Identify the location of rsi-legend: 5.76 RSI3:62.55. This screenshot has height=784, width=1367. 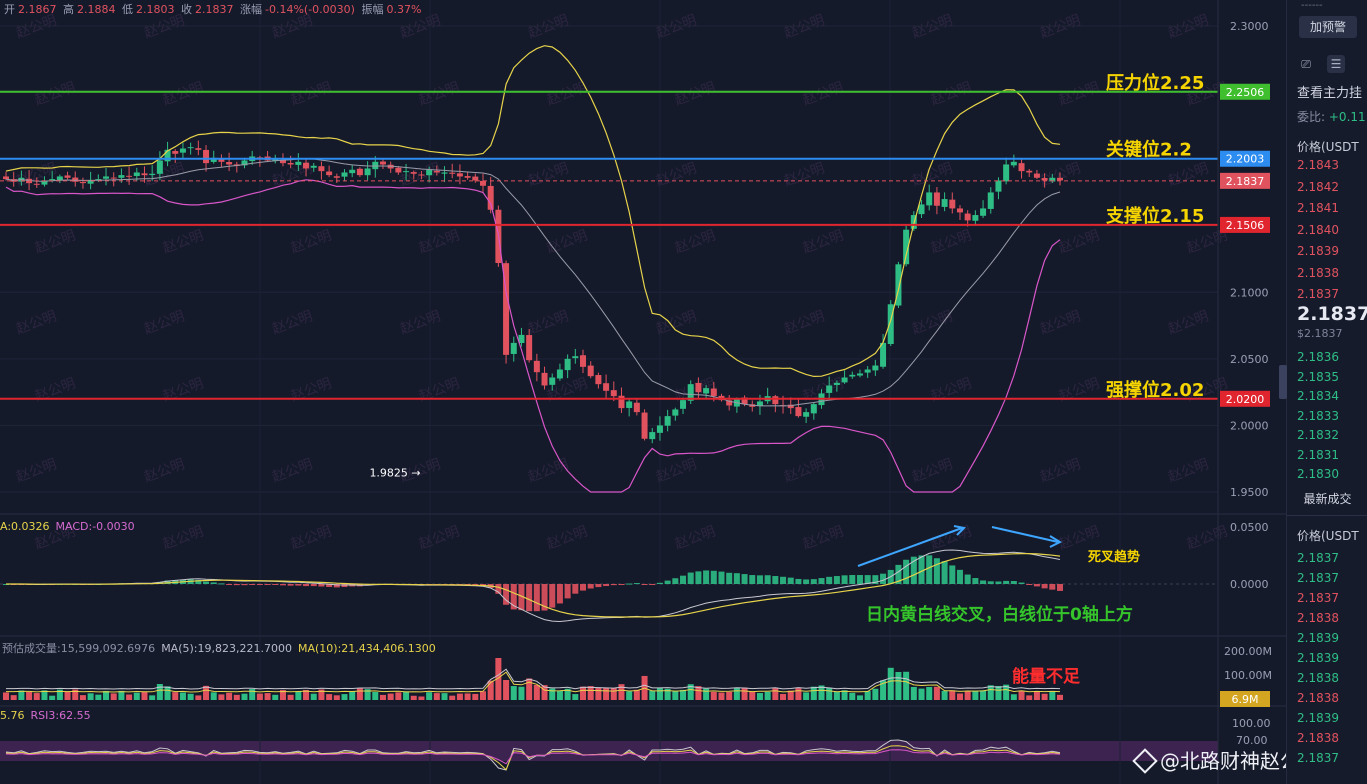
(45, 715).